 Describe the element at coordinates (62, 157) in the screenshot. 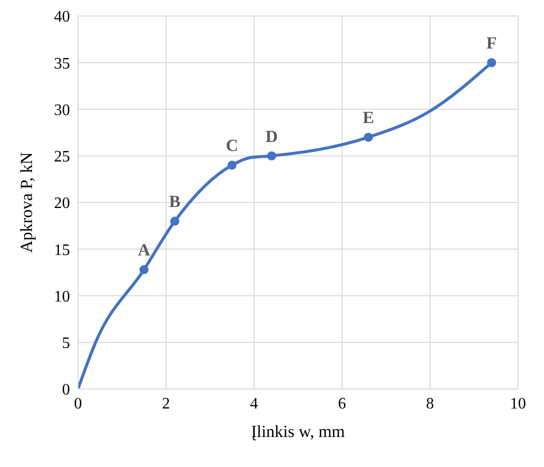

I see `y-tick-label: 25` at that location.